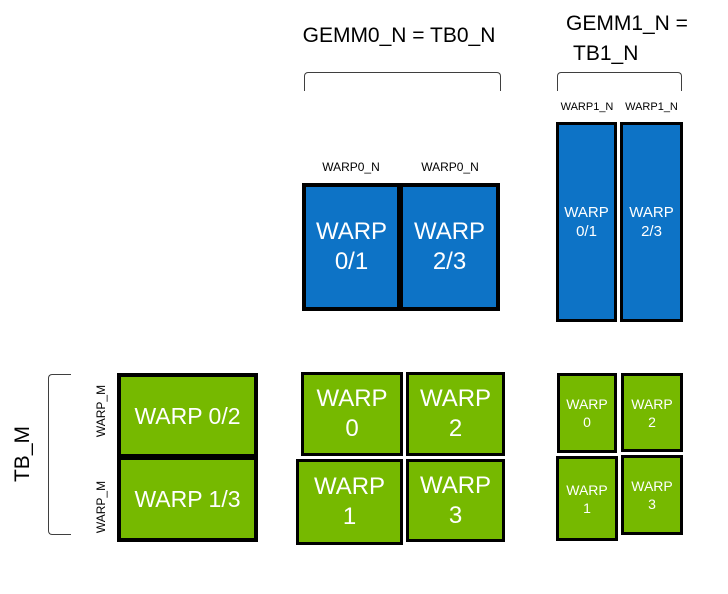 This screenshot has height=594, width=728. What do you see at coordinates (22, 454) in the screenshot?
I see `tb-m-label: TB_M` at bounding box center [22, 454].